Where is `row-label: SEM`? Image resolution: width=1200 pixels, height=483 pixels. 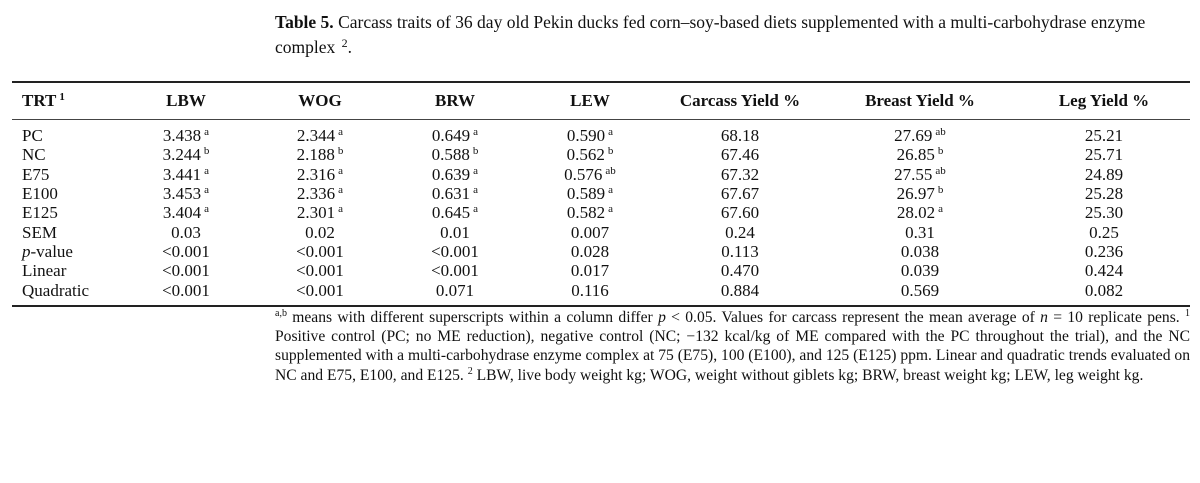 row-label: SEM is located at coordinates (39, 232).